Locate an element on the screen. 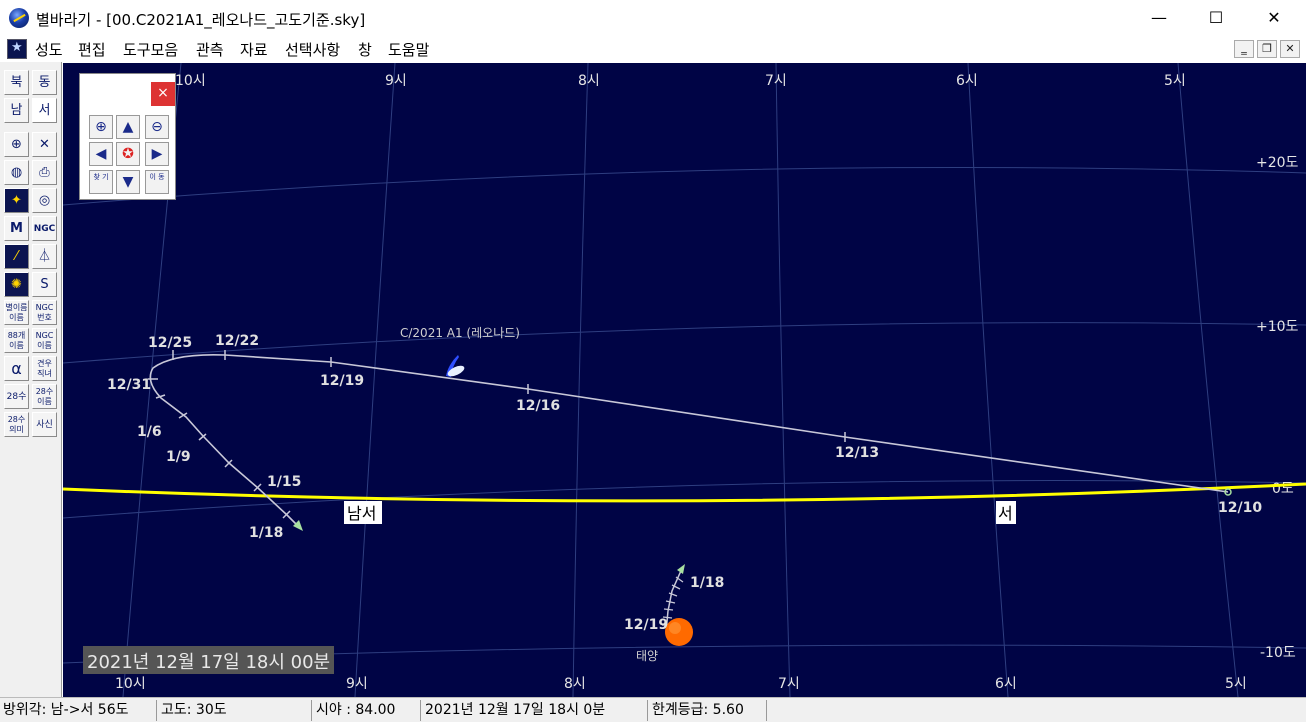 Image resolution: width=1306 pixels, height=722 pixels. nebula-icon: ✺ is located at coordinates (16, 284).